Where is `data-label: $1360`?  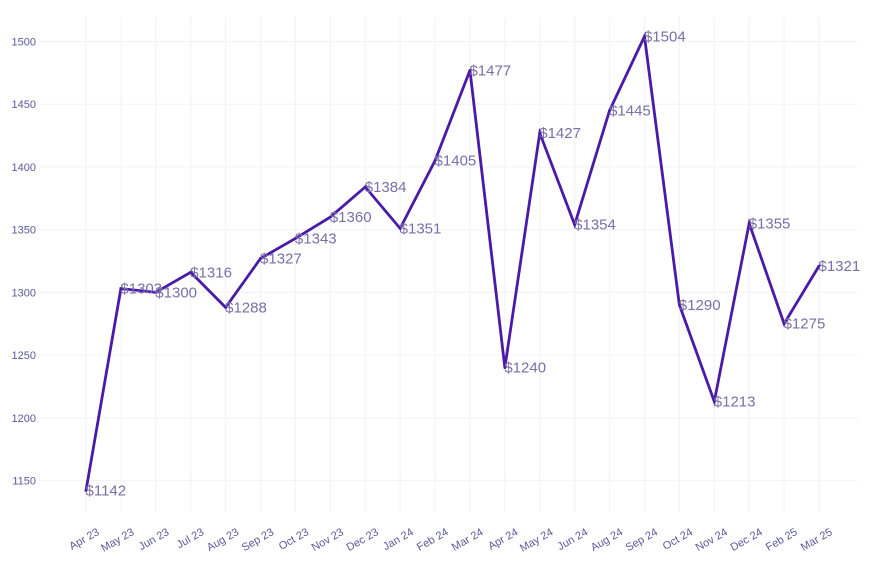
data-label: $1360 is located at coordinates (351, 217).